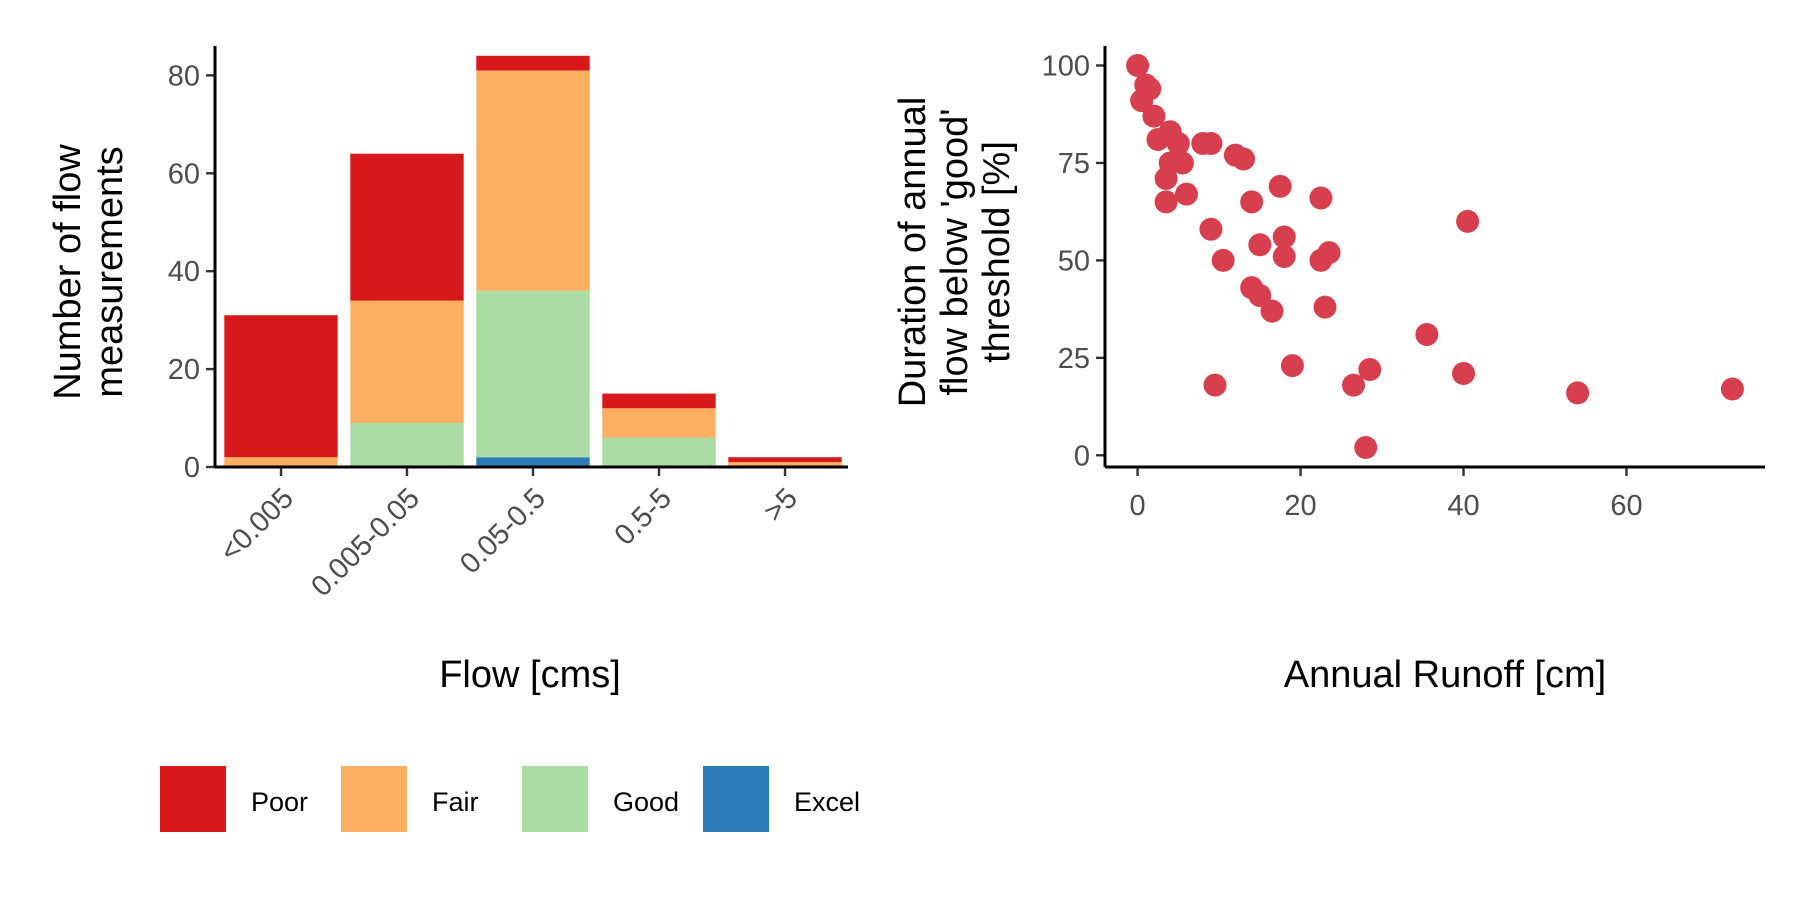  Describe the element at coordinates (997, 252) in the screenshot. I see `scatter-y-axis-title-line-3: threshold [%]` at that location.